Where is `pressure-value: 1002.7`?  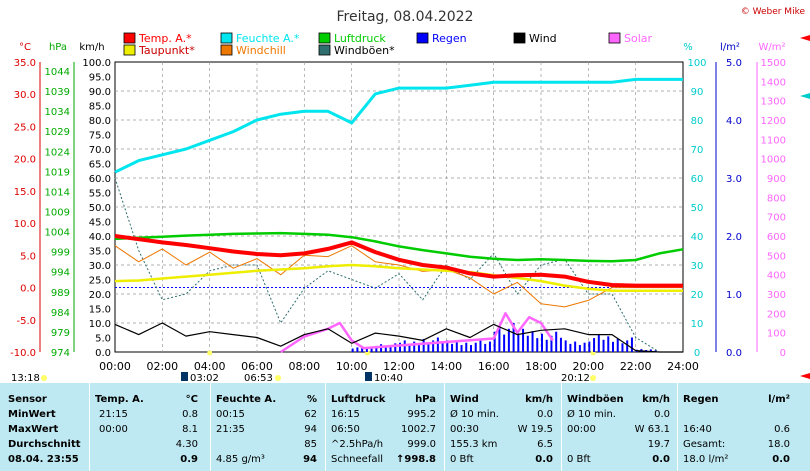 pressure-value: 1002.7 is located at coordinates (418, 429).